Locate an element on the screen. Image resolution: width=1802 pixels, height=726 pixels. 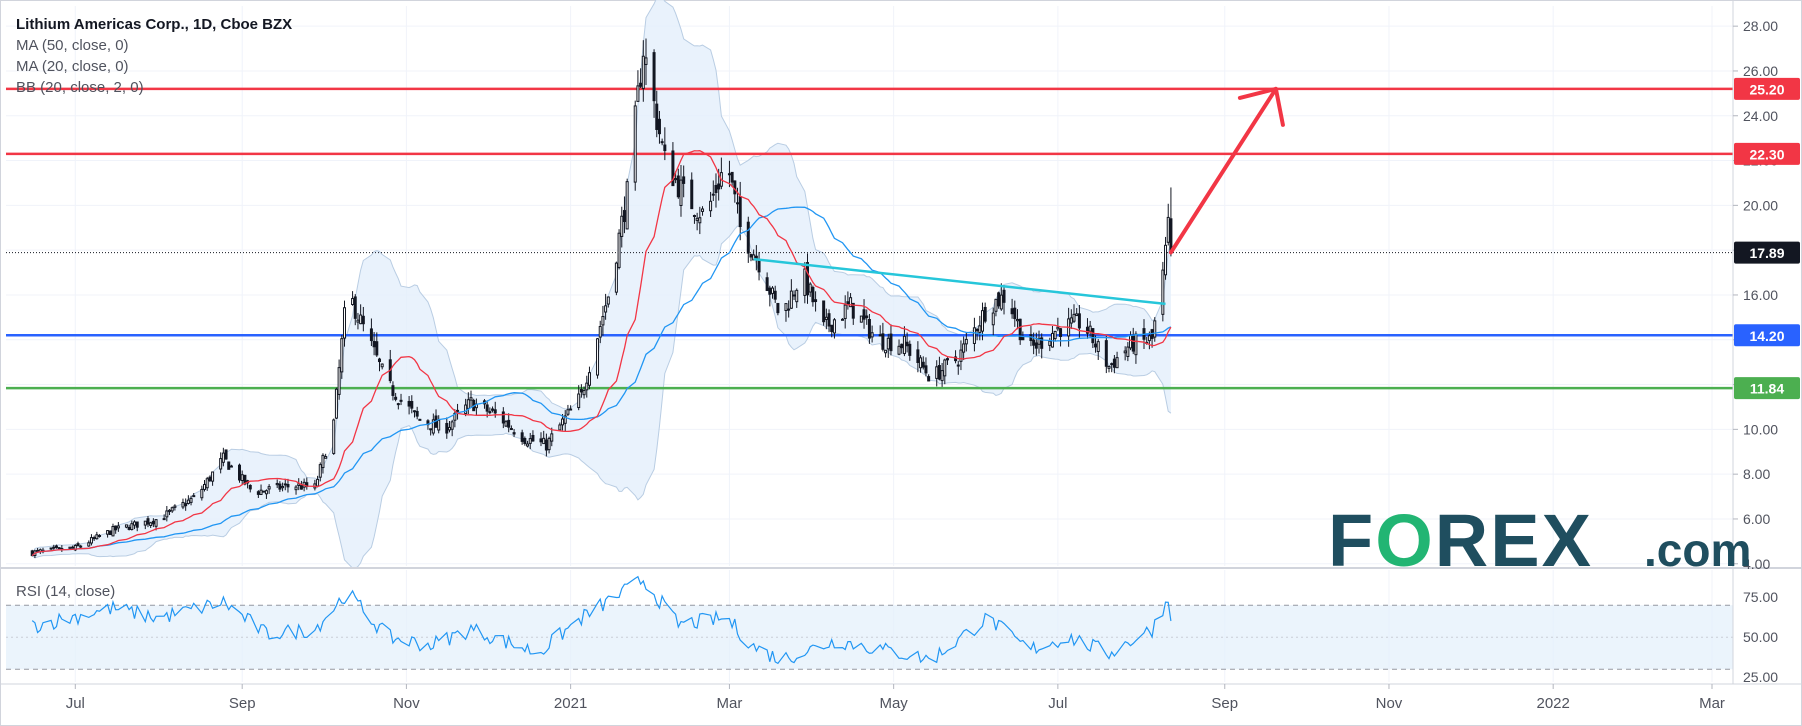
last-price-tag is located at coordinates (1767, 252).